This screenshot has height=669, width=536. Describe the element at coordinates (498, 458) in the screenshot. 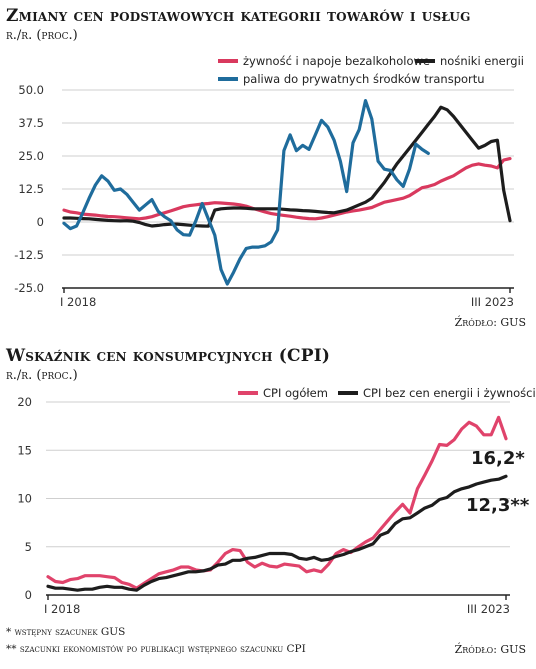

I see `cpi-end-label: 16,2*` at that location.